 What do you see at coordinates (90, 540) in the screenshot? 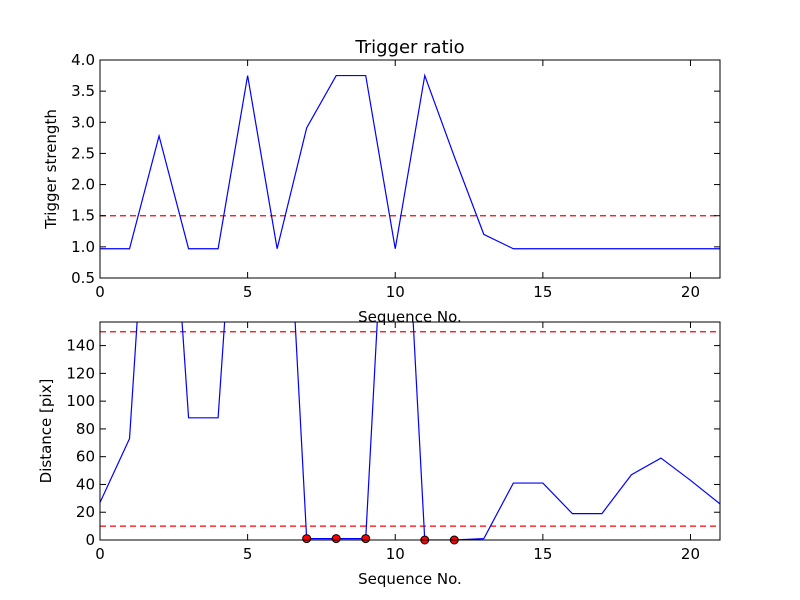
I see `y-tick-label: 0` at bounding box center [90, 540].